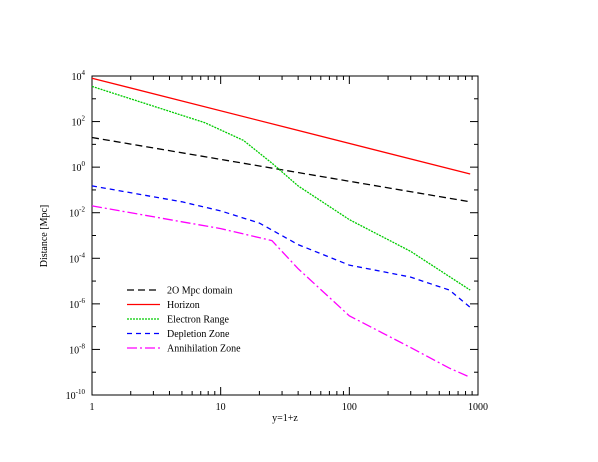  I want to click on y-tick-exponent: 2, so click(84, 119).